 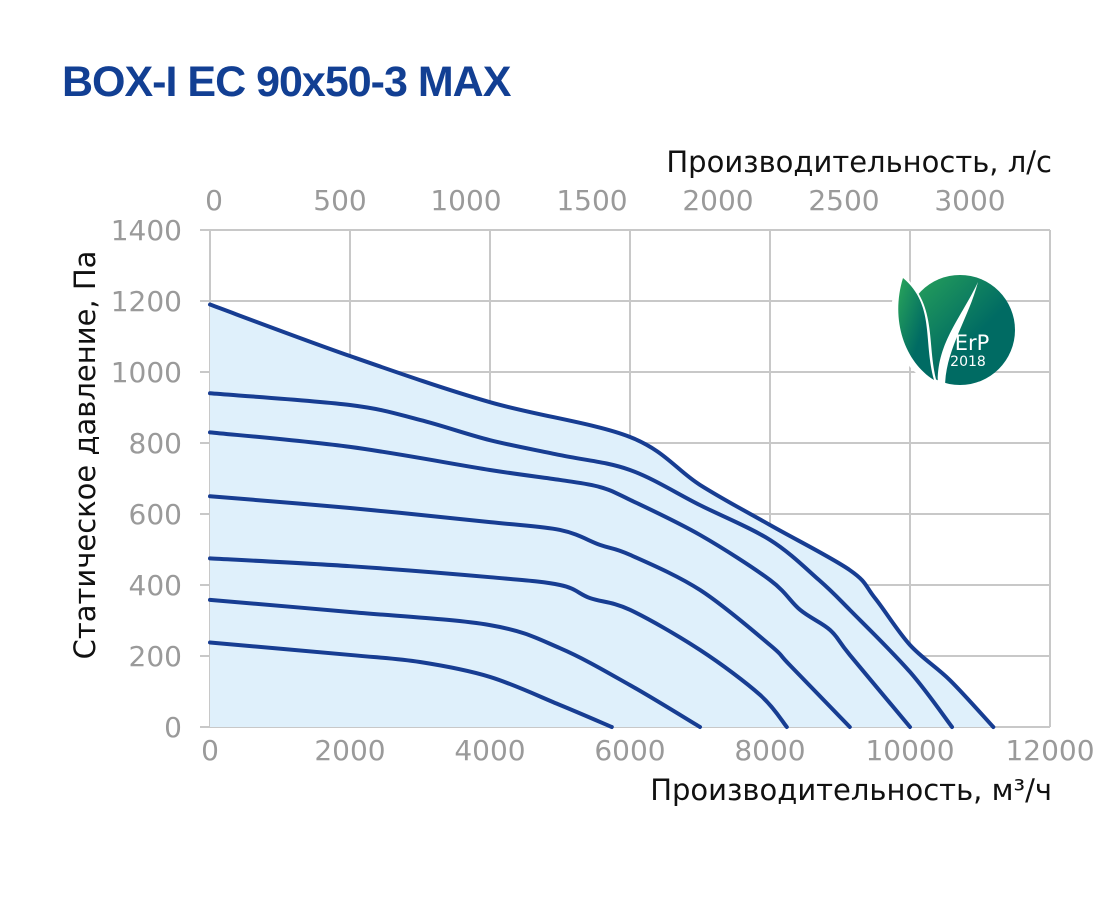 What do you see at coordinates (210, 750) in the screenshot?
I see `x-tick-label: 0` at bounding box center [210, 750].